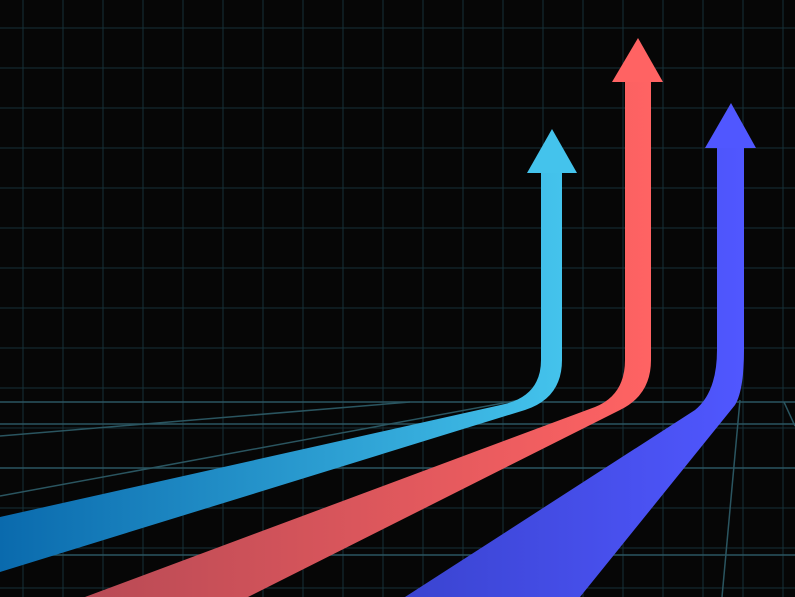  I want to click on indigo-arrow-head-icon, so click(730, 125).